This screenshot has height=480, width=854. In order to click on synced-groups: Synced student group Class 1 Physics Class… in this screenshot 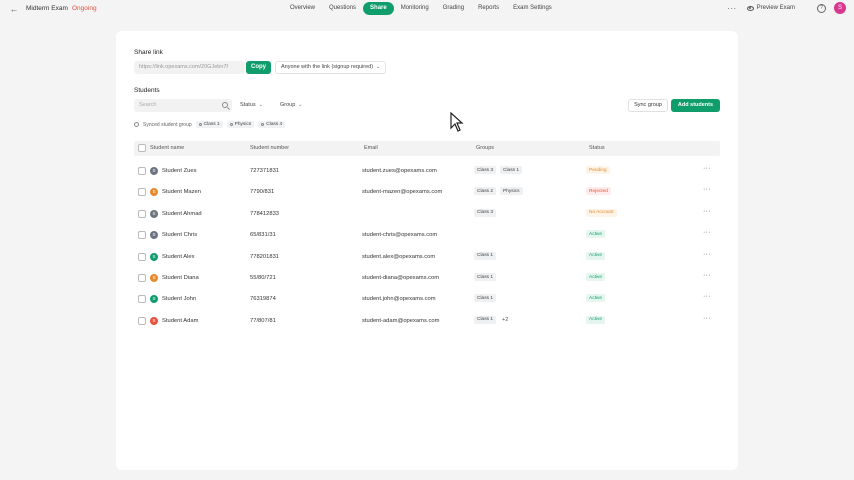, I will do `click(210, 124)`.